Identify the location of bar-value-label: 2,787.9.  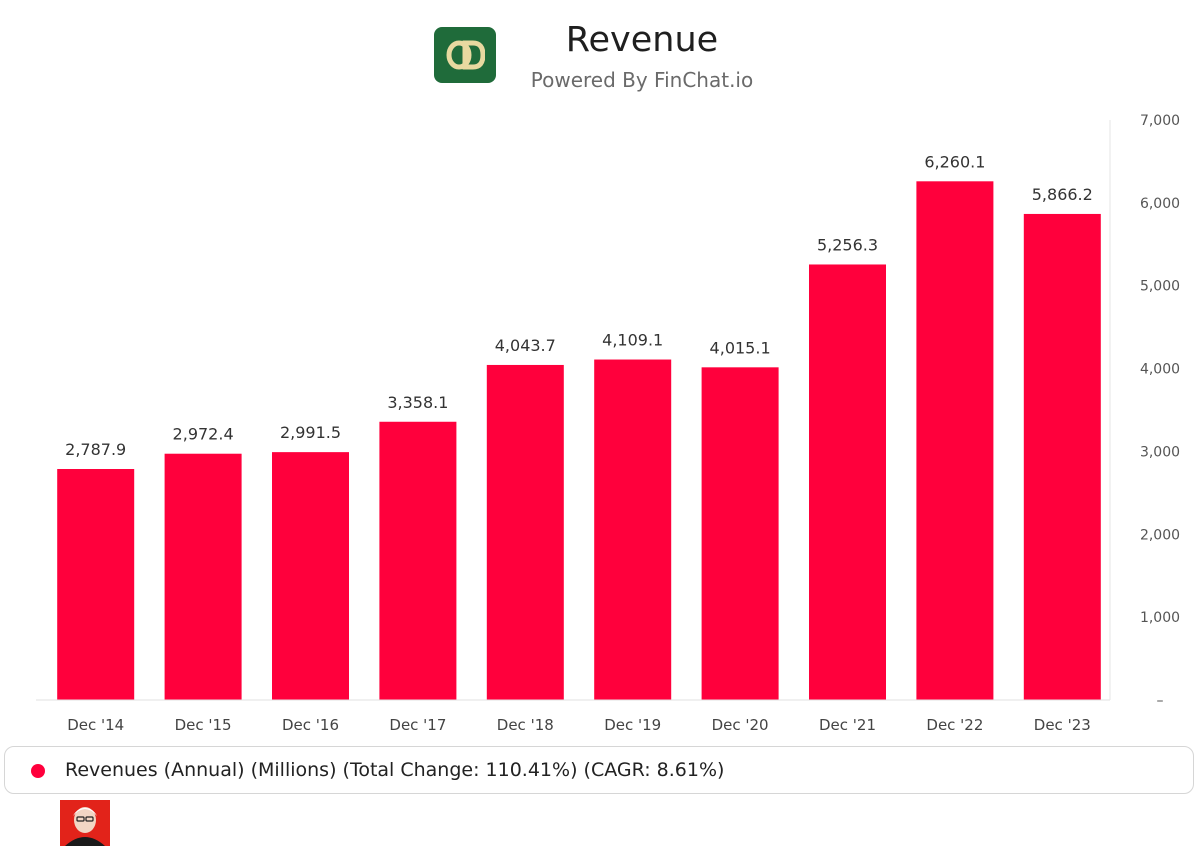
(95, 449).